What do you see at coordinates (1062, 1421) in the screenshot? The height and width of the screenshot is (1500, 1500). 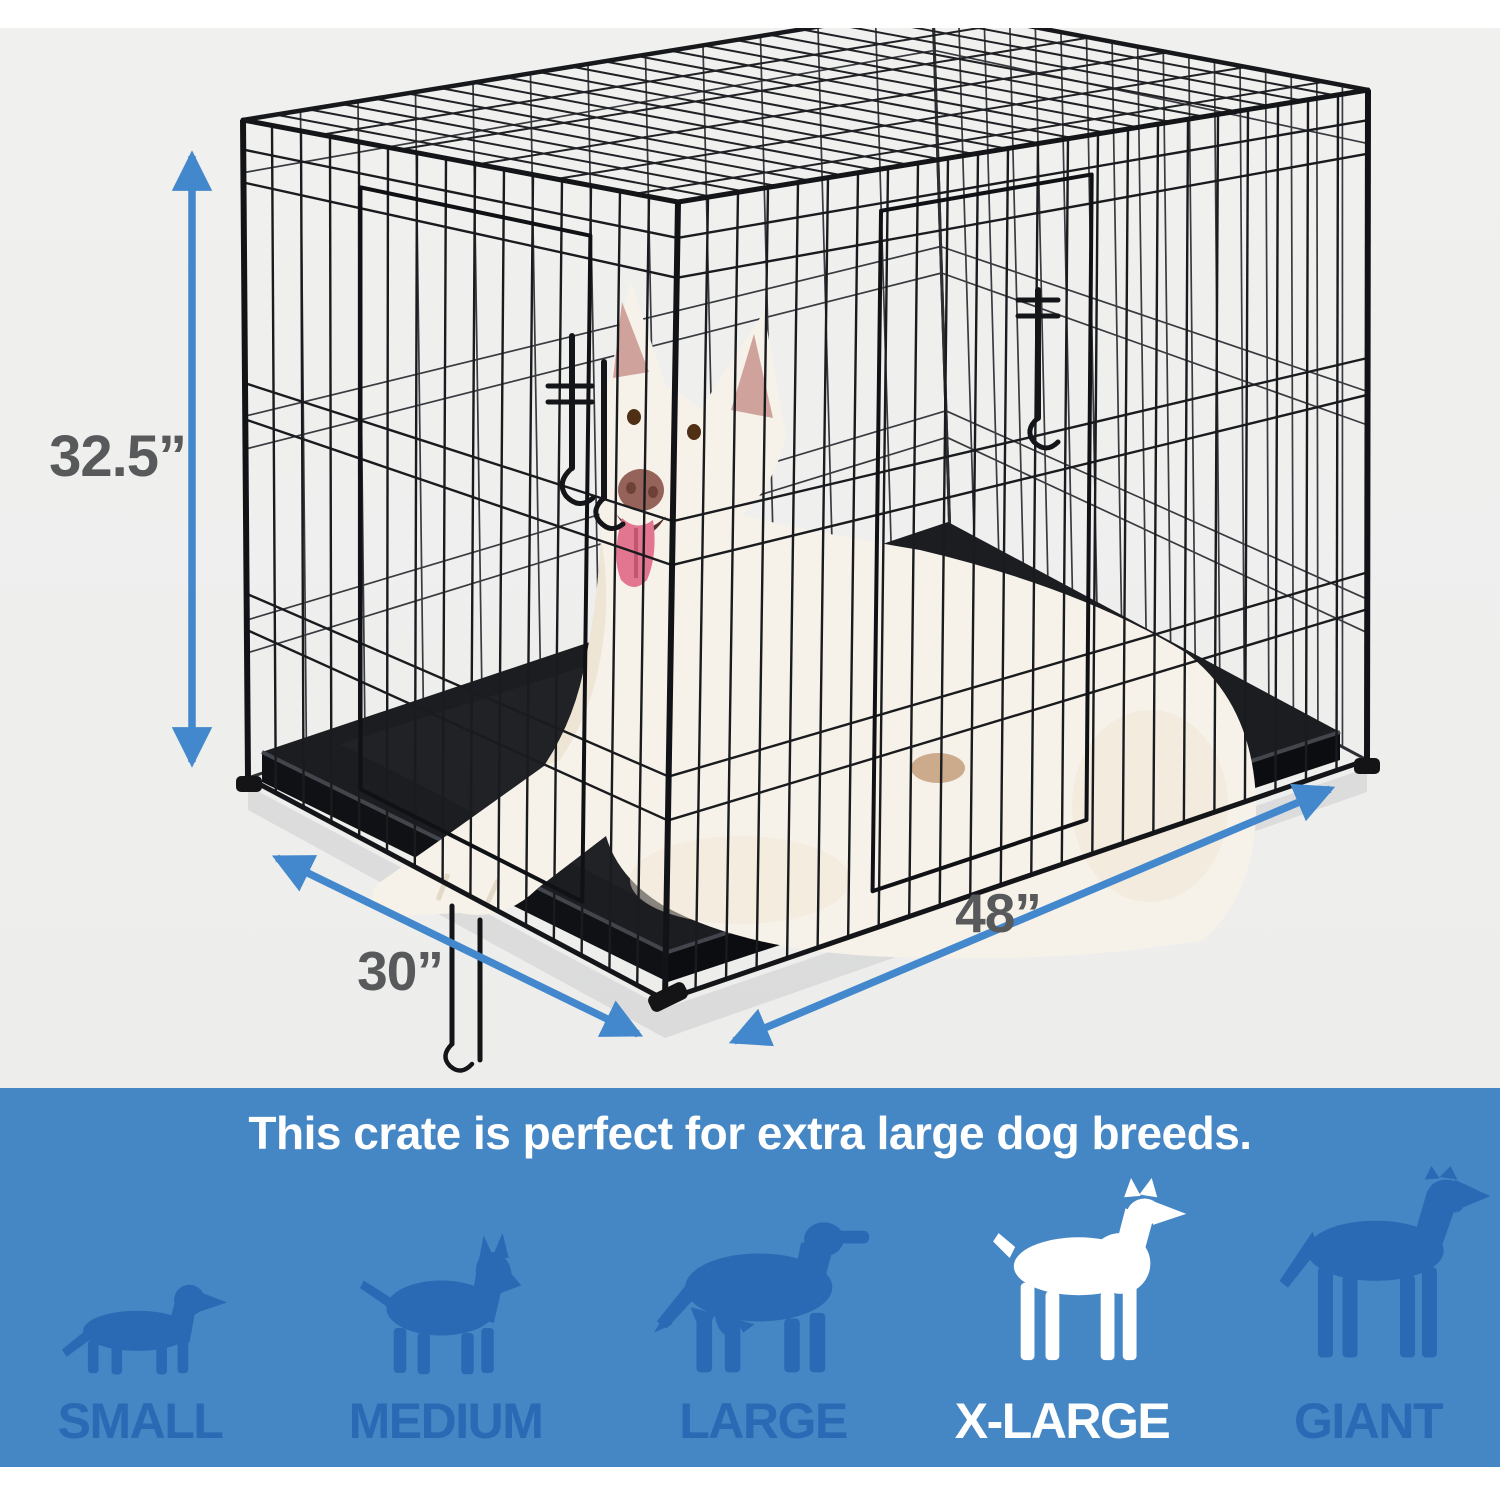 I see `size-label-x-large: X-LARGE` at bounding box center [1062, 1421].